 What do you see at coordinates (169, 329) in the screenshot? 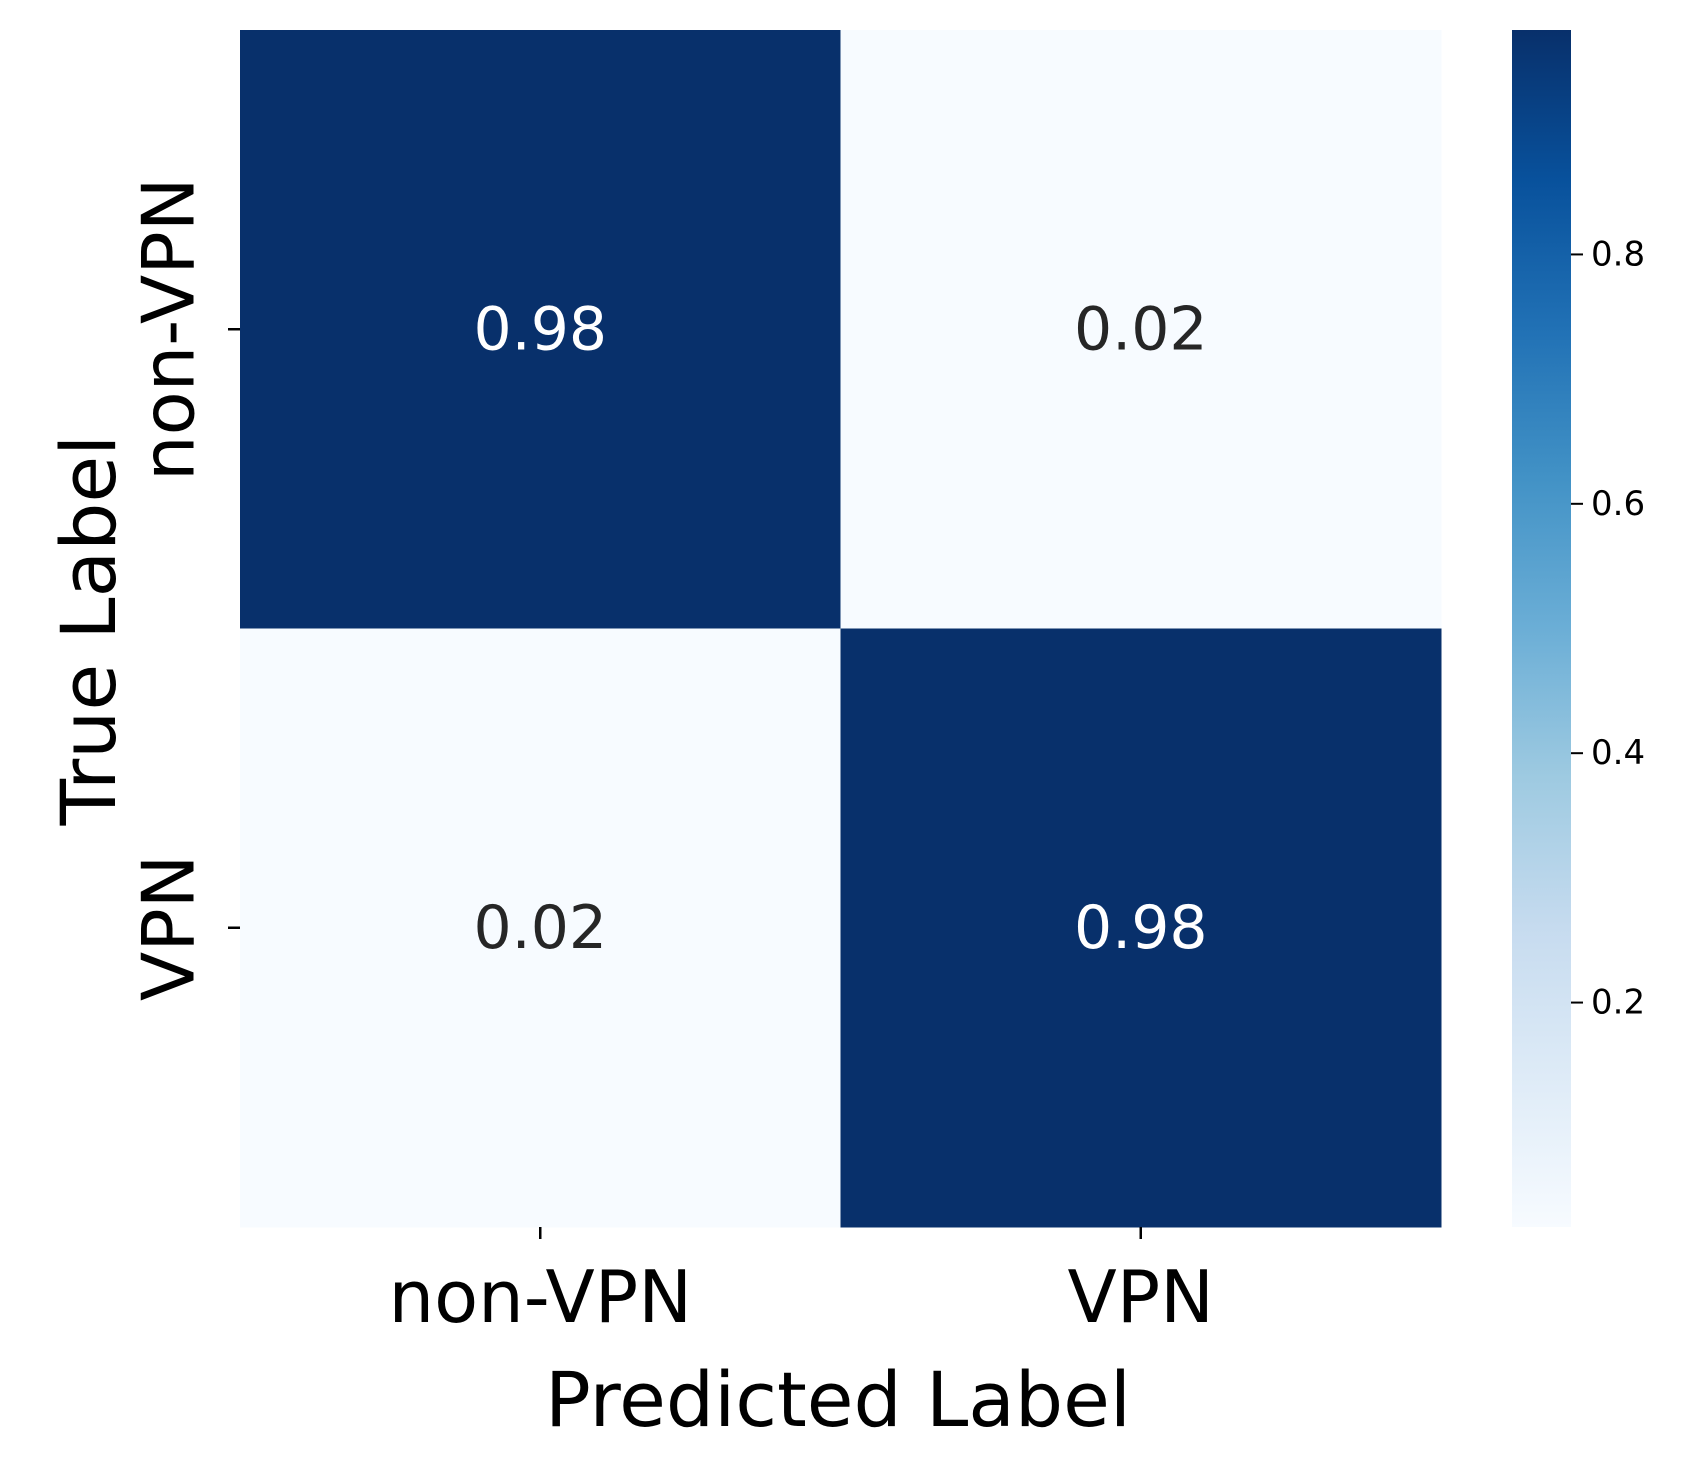
I see `y-tick-label: non-VPN` at bounding box center [169, 329].